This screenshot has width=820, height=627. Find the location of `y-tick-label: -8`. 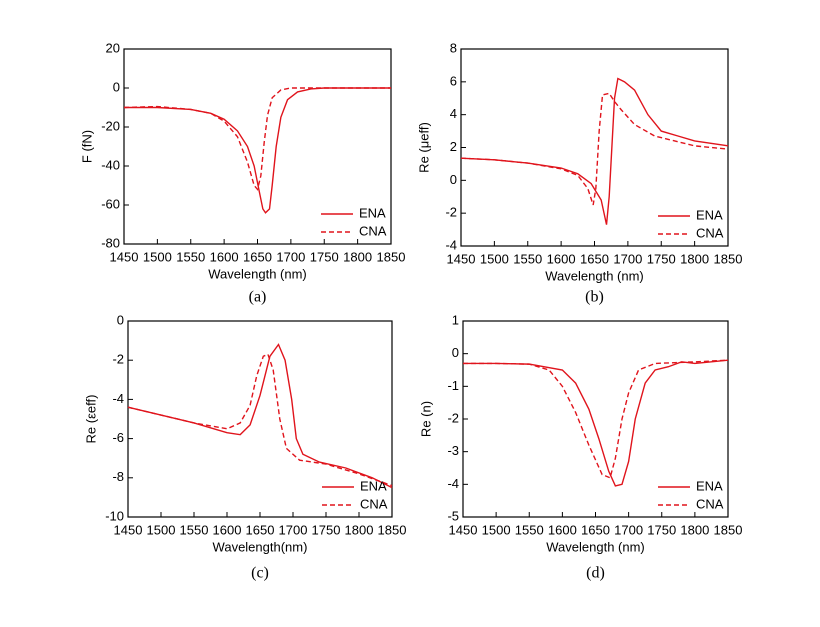

y-tick-label: -8 is located at coordinates (118, 476).